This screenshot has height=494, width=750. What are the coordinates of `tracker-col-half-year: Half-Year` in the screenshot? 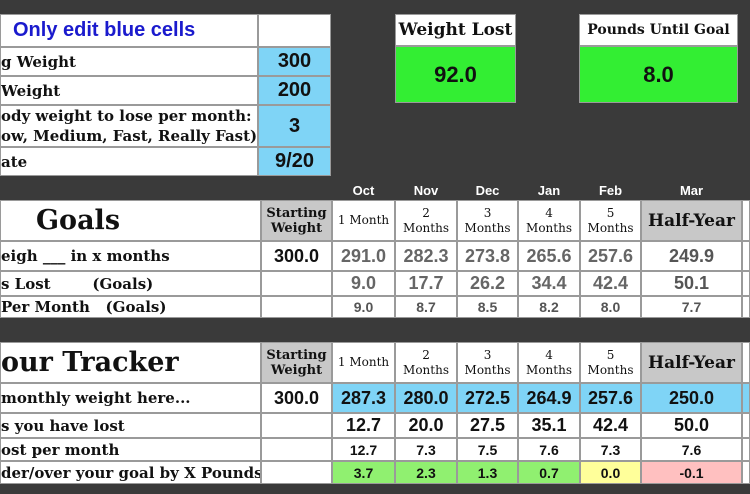 It's located at (691, 362).